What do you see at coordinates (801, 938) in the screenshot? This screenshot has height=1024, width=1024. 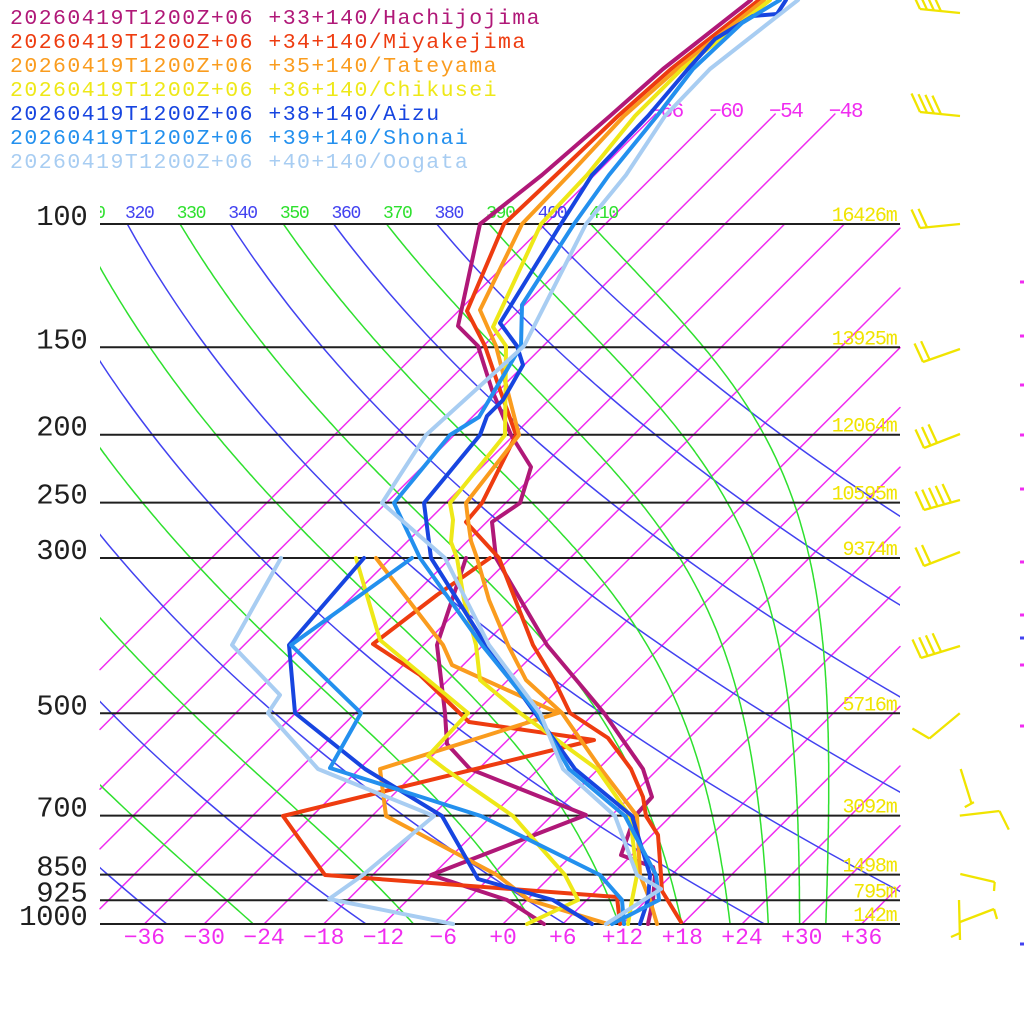 I see `svg-text: +30` at bounding box center [801, 938].